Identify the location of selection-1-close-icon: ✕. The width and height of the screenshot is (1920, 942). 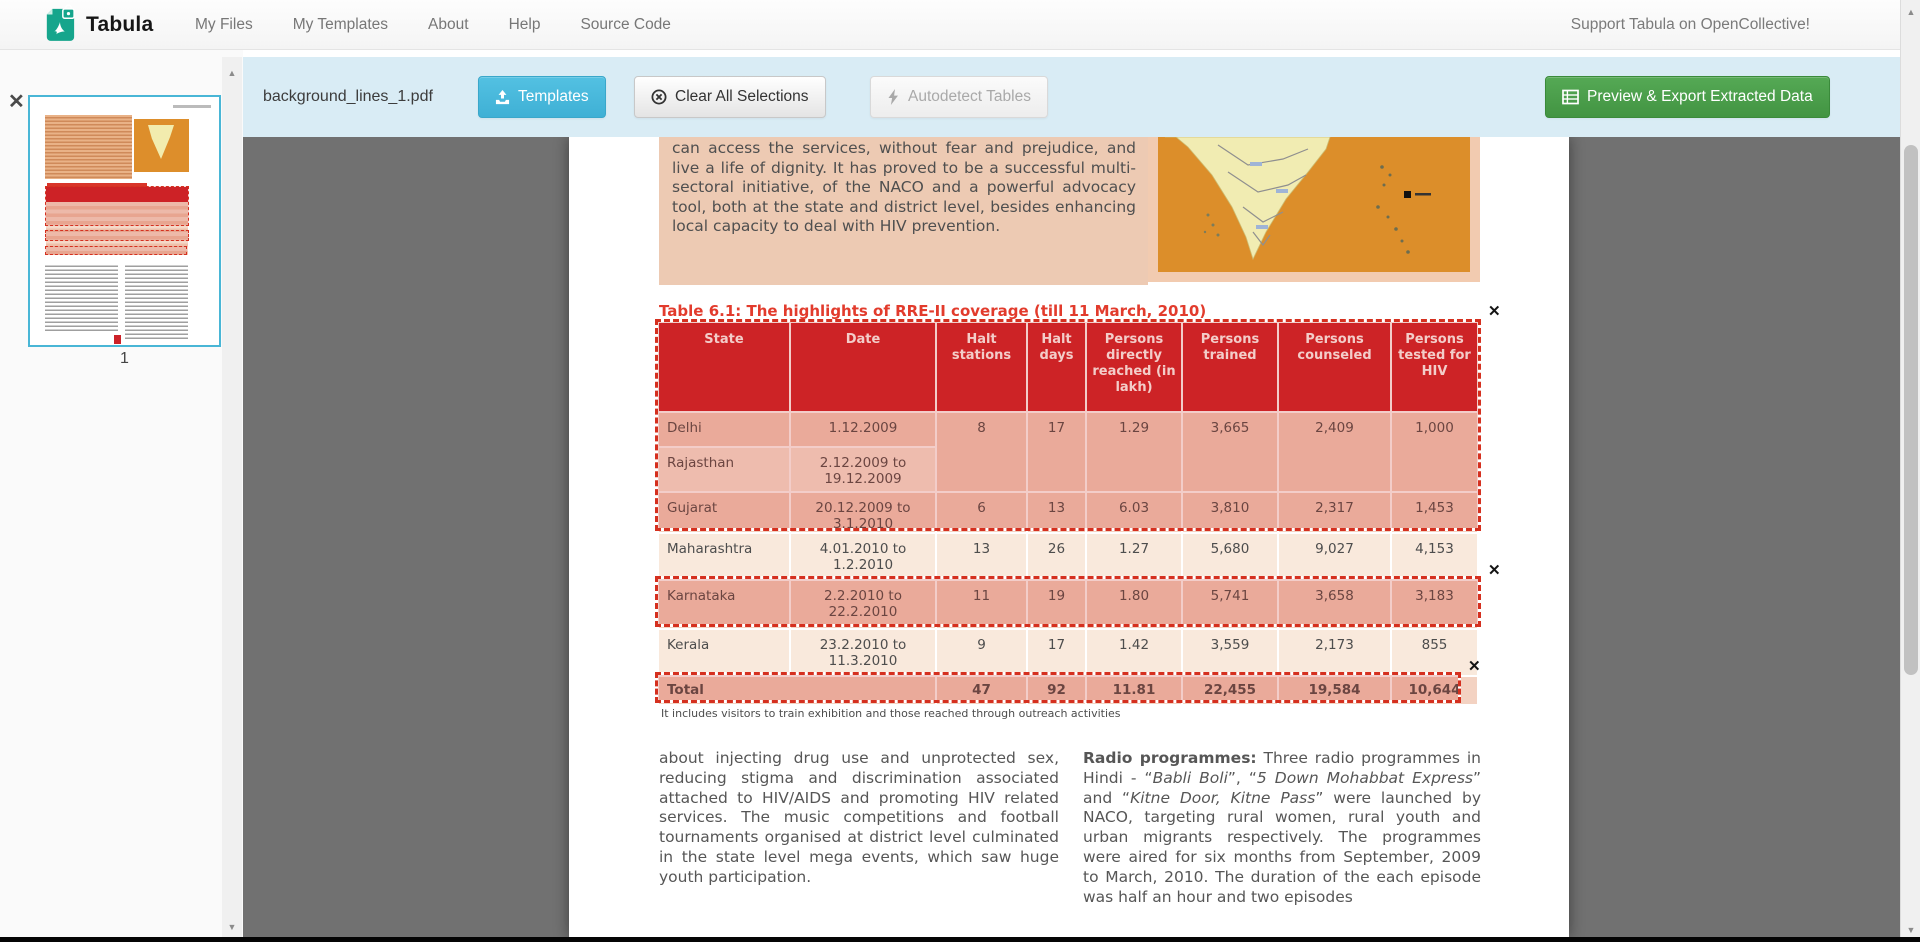
(1494, 311).